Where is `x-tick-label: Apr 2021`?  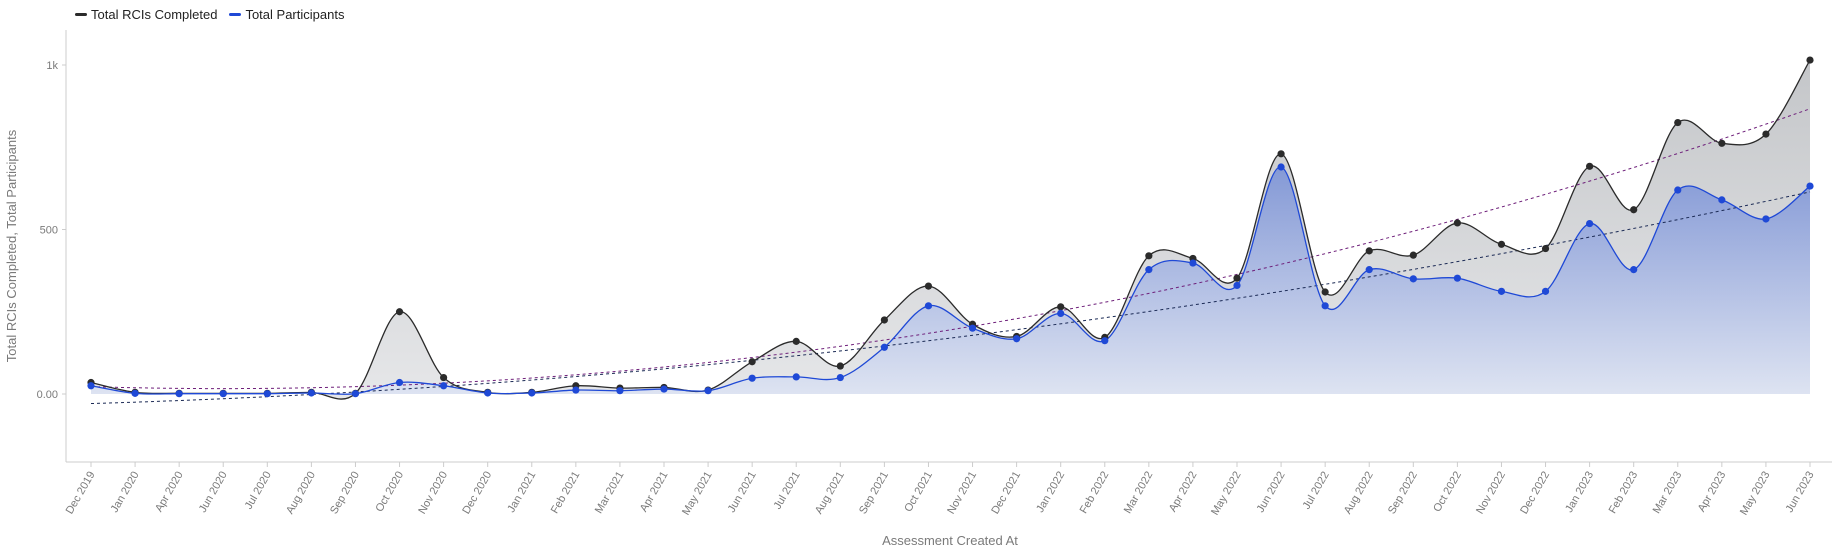
x-tick-label: Apr 2021 is located at coordinates (654, 492).